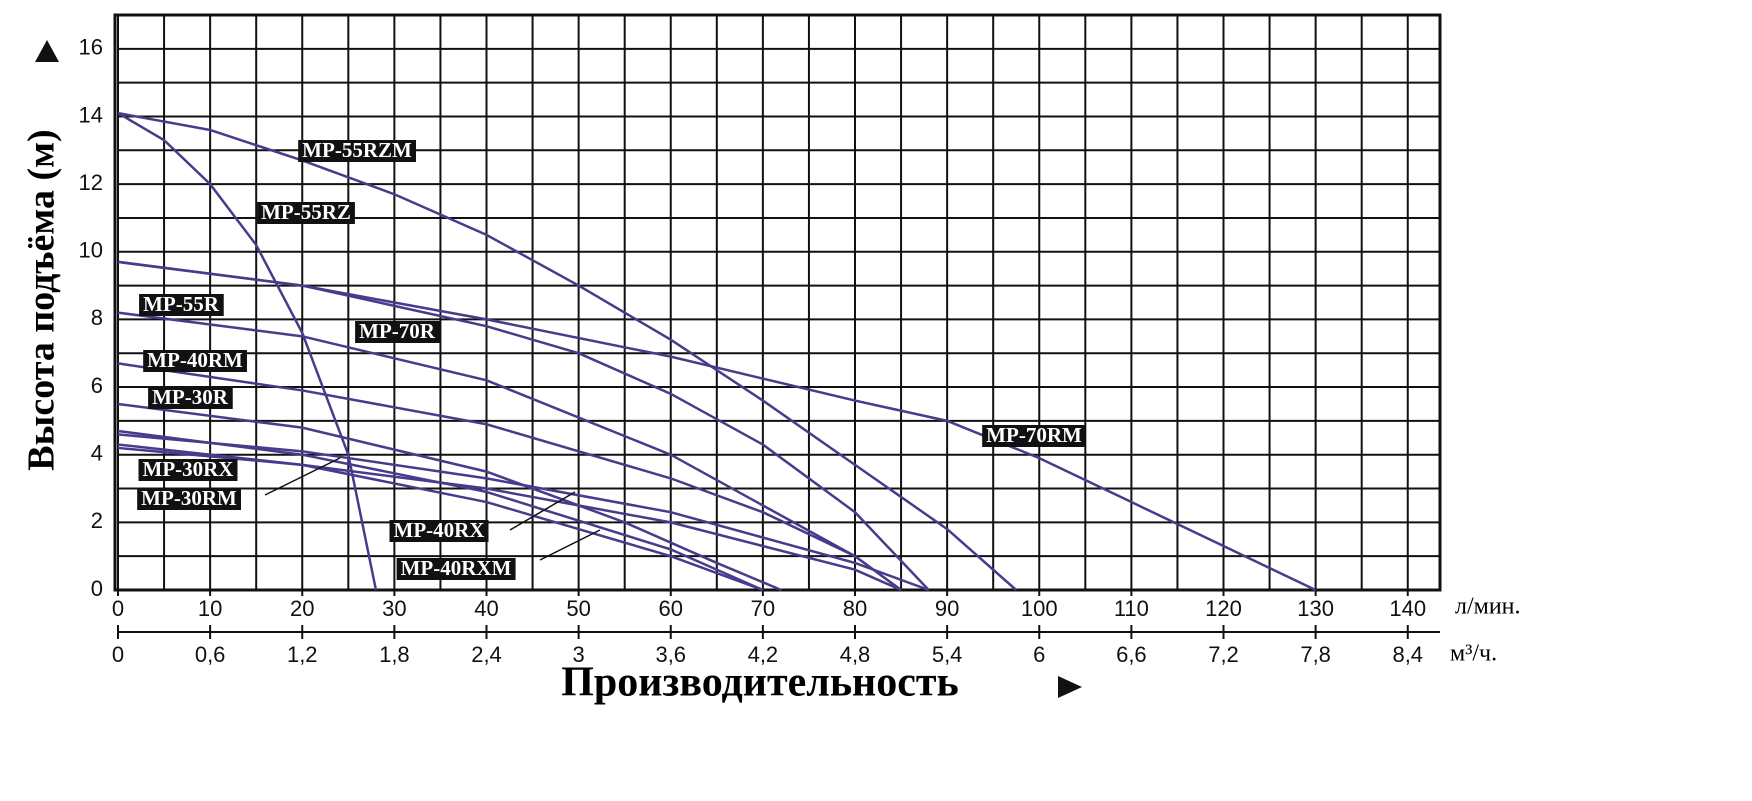  What do you see at coordinates (91, 250) in the screenshot?
I see `y-tick-label: 10` at bounding box center [91, 250].